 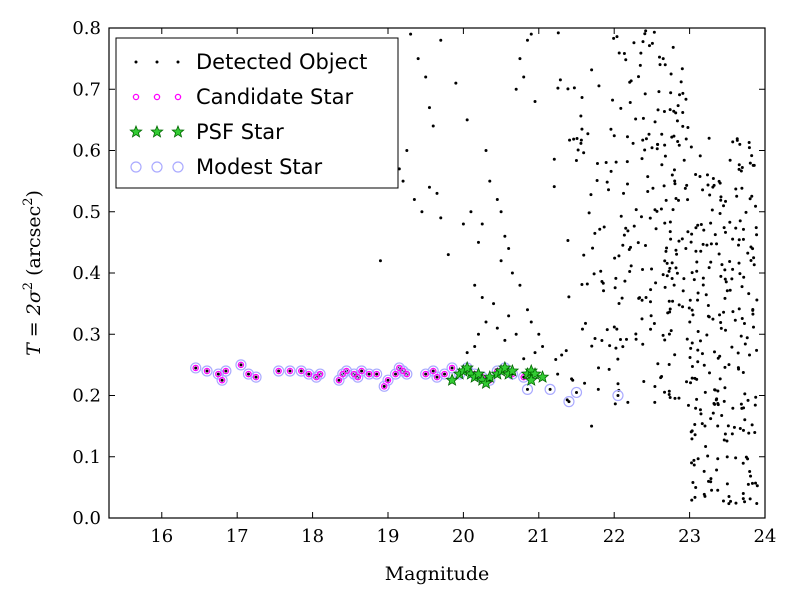 What do you see at coordinates (161, 536) in the screenshot?
I see `x-tick-label: 16` at bounding box center [161, 536].